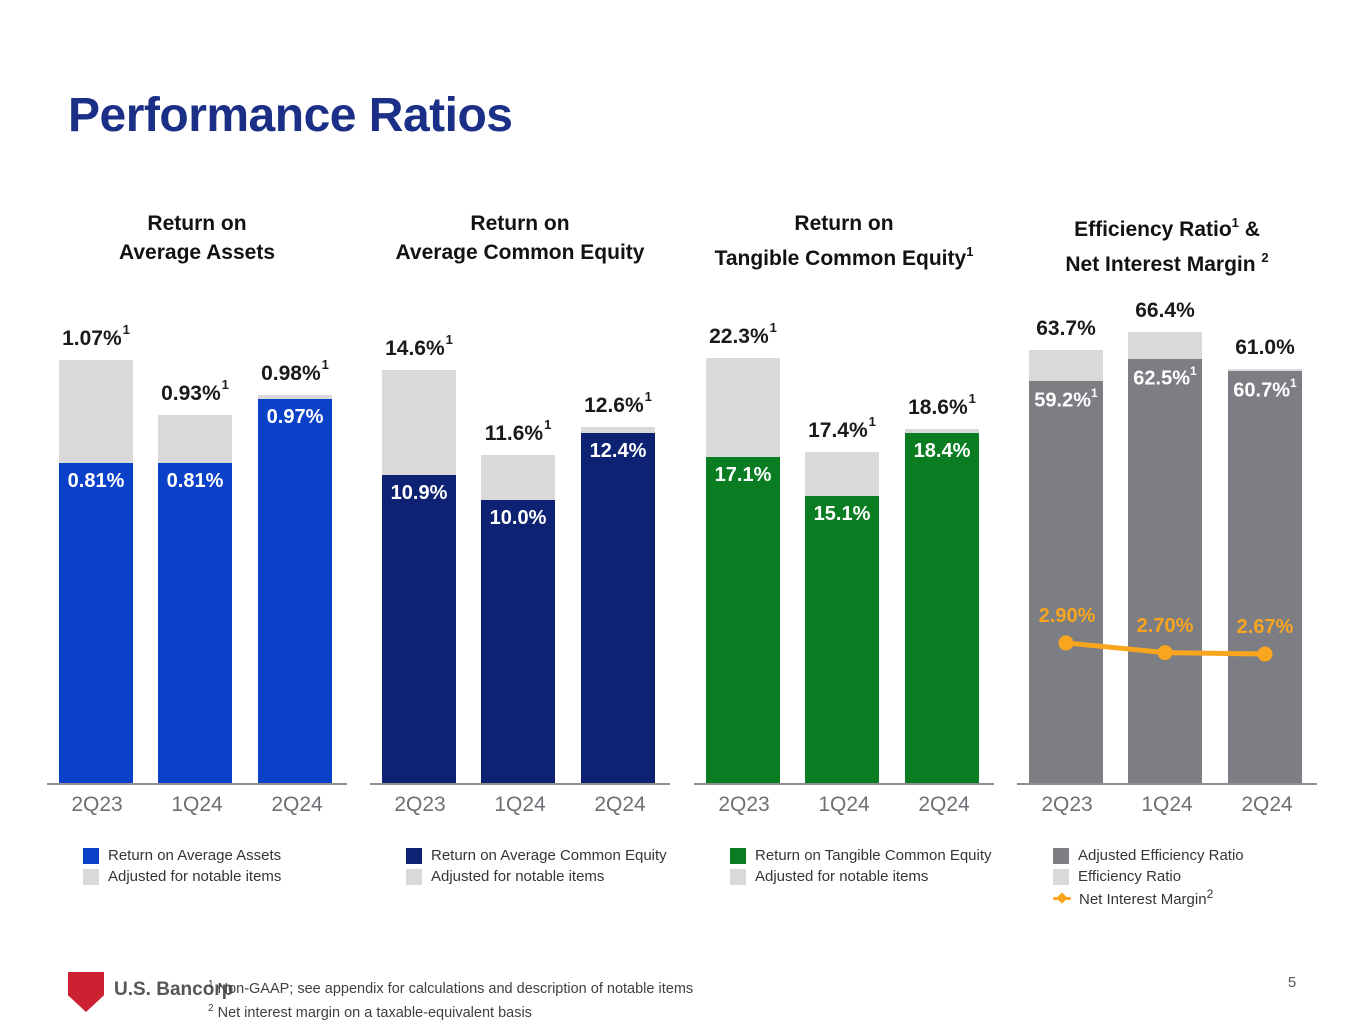 Image resolution: width=1365 pixels, height=1024 pixels. What do you see at coordinates (1165, 377) in the screenshot?
I see `bar-value-label: 62.5%1` at bounding box center [1165, 377].